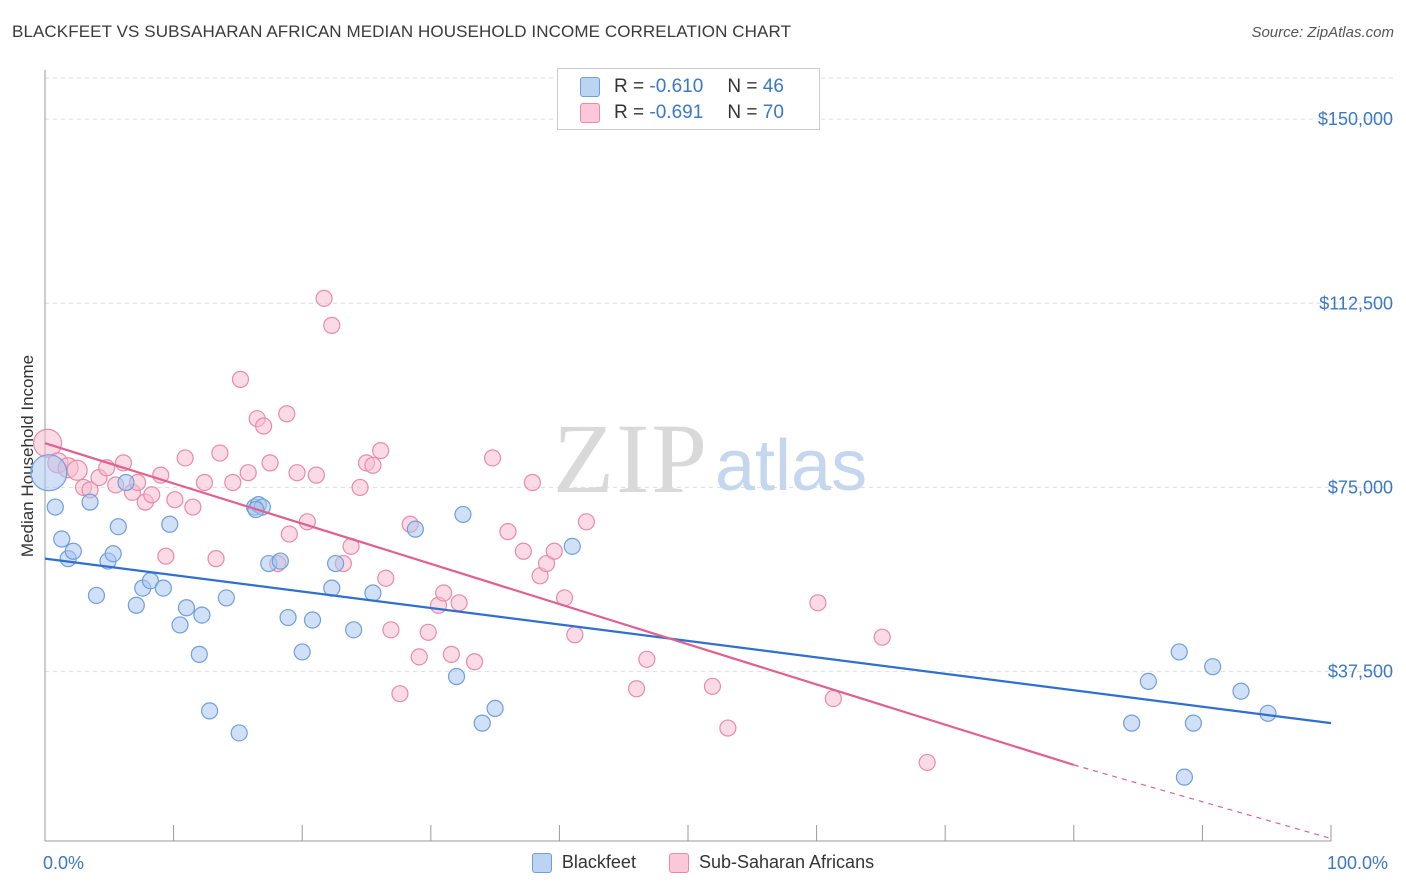  I want to click on r-value: -0.610, so click(676, 86).